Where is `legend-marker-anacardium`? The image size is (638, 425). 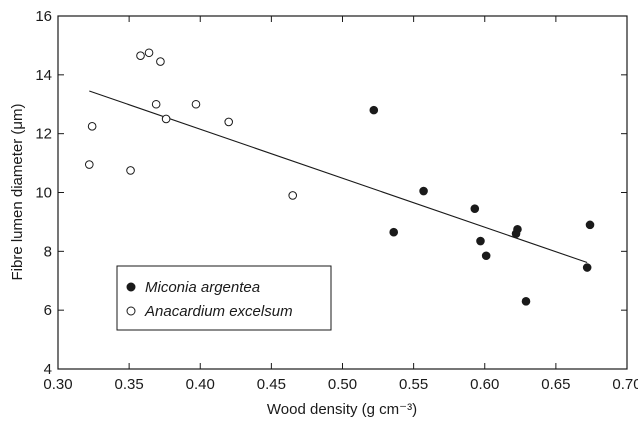
legend-marker-anacardium is located at coordinates (131, 311).